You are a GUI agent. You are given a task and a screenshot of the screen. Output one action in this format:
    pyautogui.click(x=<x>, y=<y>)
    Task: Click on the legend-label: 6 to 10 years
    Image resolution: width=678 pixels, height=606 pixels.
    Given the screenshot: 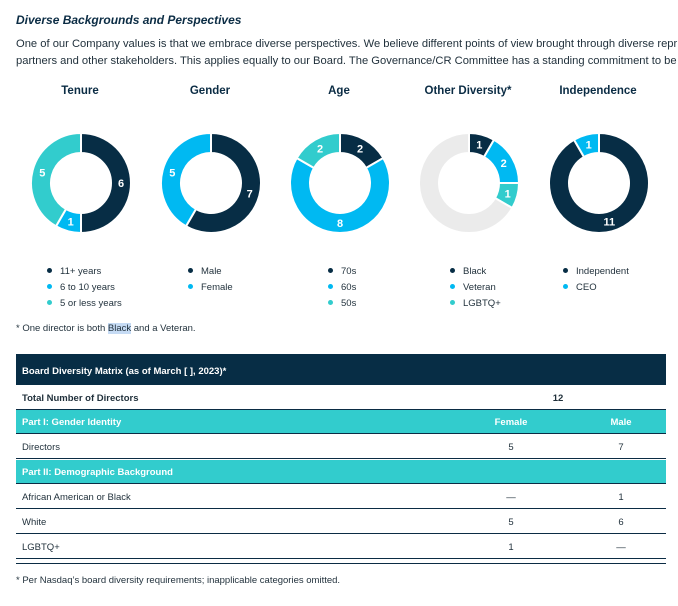 What is the action you would take?
    pyautogui.click(x=87, y=287)
    